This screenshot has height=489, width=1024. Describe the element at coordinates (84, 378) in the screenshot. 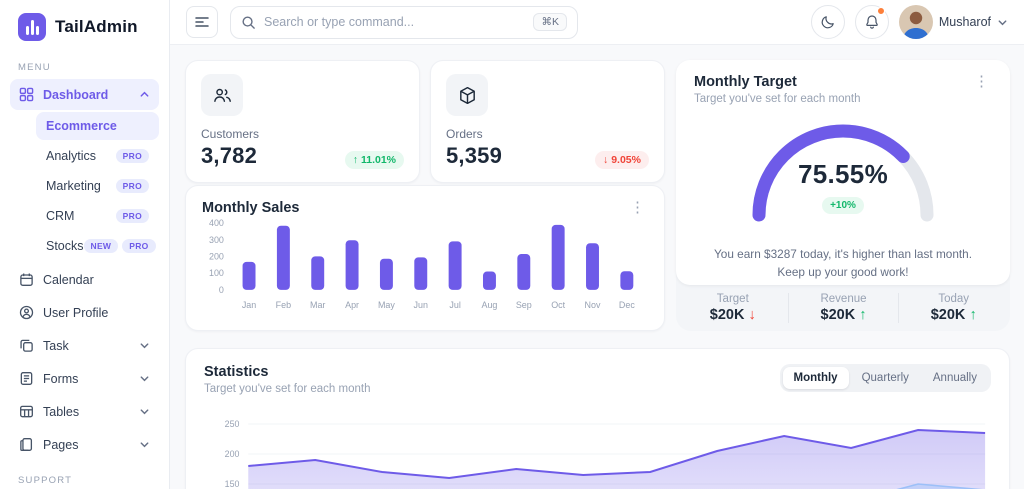

I see `sidebar-item-forms: Forms` at that location.